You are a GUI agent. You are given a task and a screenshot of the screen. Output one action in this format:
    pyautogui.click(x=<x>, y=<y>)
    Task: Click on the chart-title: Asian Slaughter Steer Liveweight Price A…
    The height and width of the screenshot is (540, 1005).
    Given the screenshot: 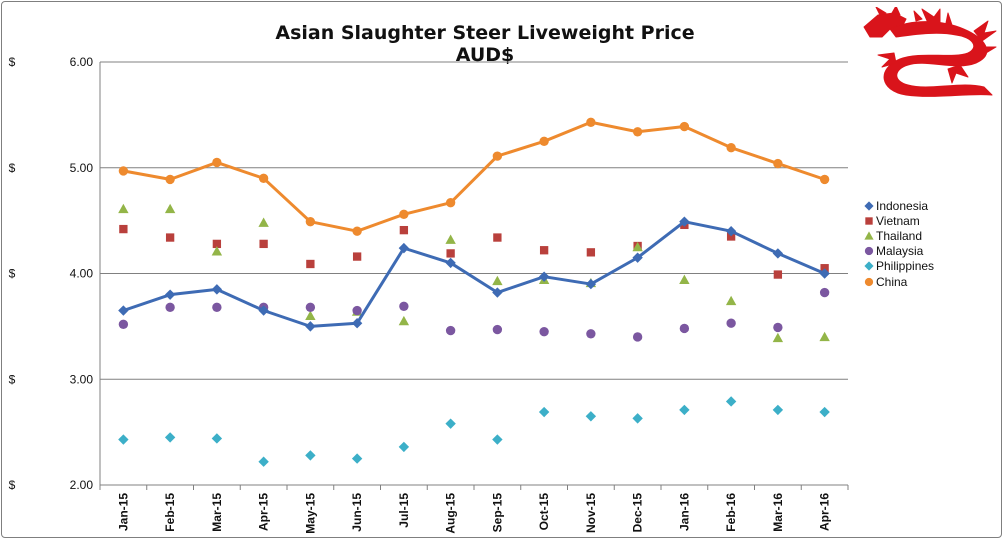 What is the action you would take?
    pyautogui.click(x=485, y=44)
    